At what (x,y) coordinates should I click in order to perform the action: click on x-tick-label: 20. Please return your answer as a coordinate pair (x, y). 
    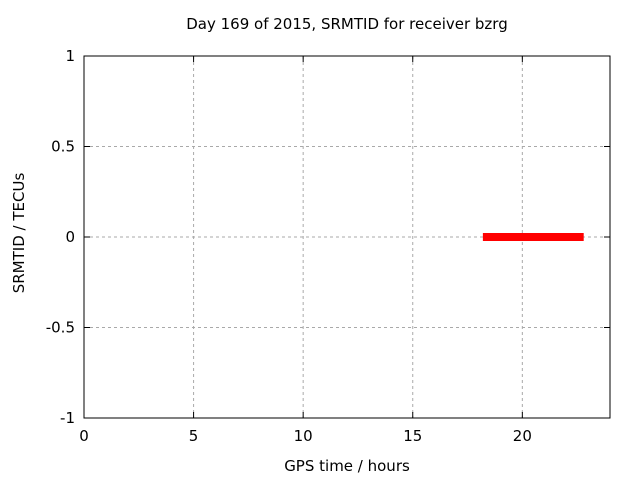
    Looking at the image, I should click on (522, 436).